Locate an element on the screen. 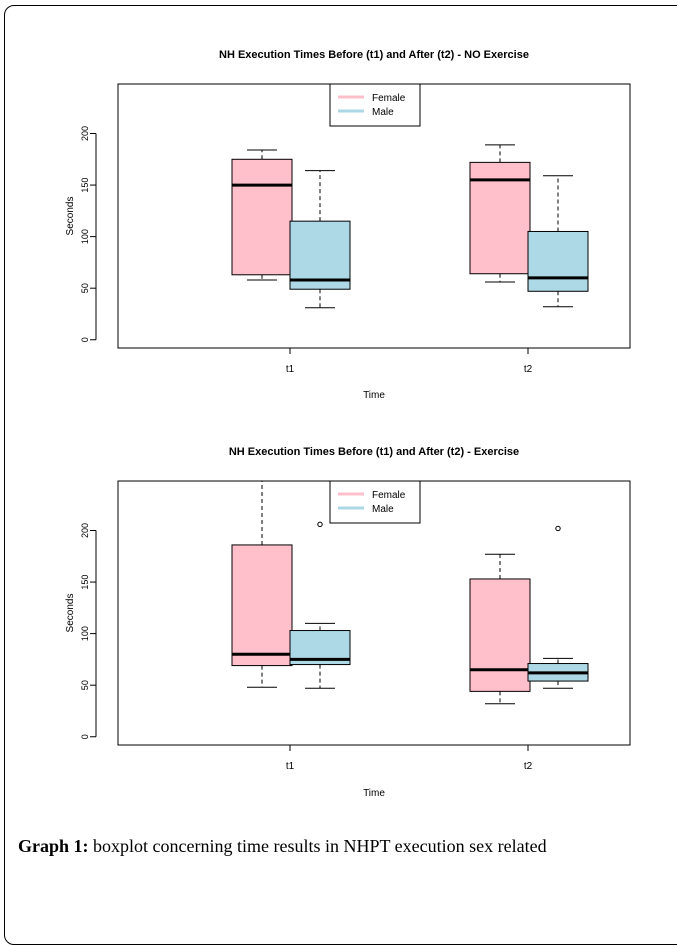  caption-label: Graph 1: is located at coordinates (53, 846).